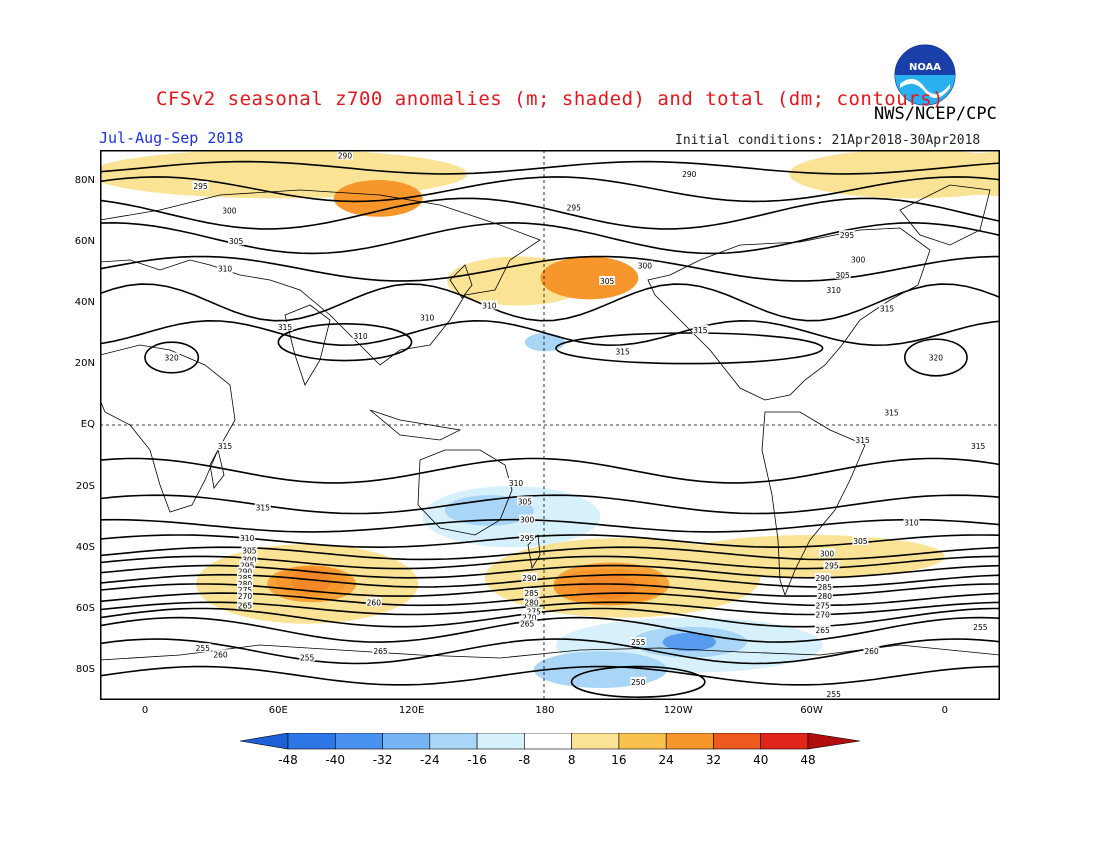 The image size is (1100, 850). I want to click on lat-label: 80N, so click(84, 180).